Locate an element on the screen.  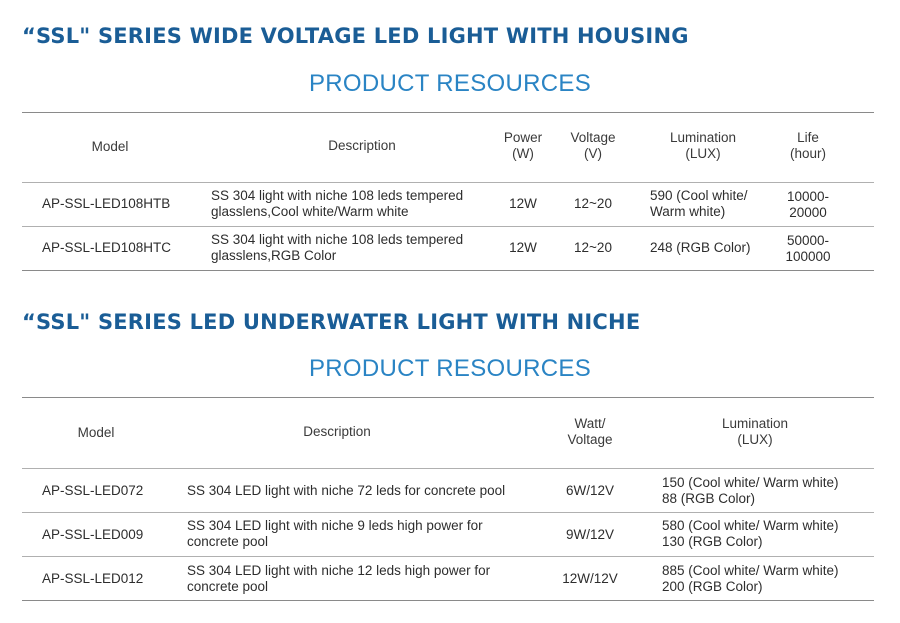
table1-row1-model: AP-SSL-LED108HTB is located at coordinates (106, 203).